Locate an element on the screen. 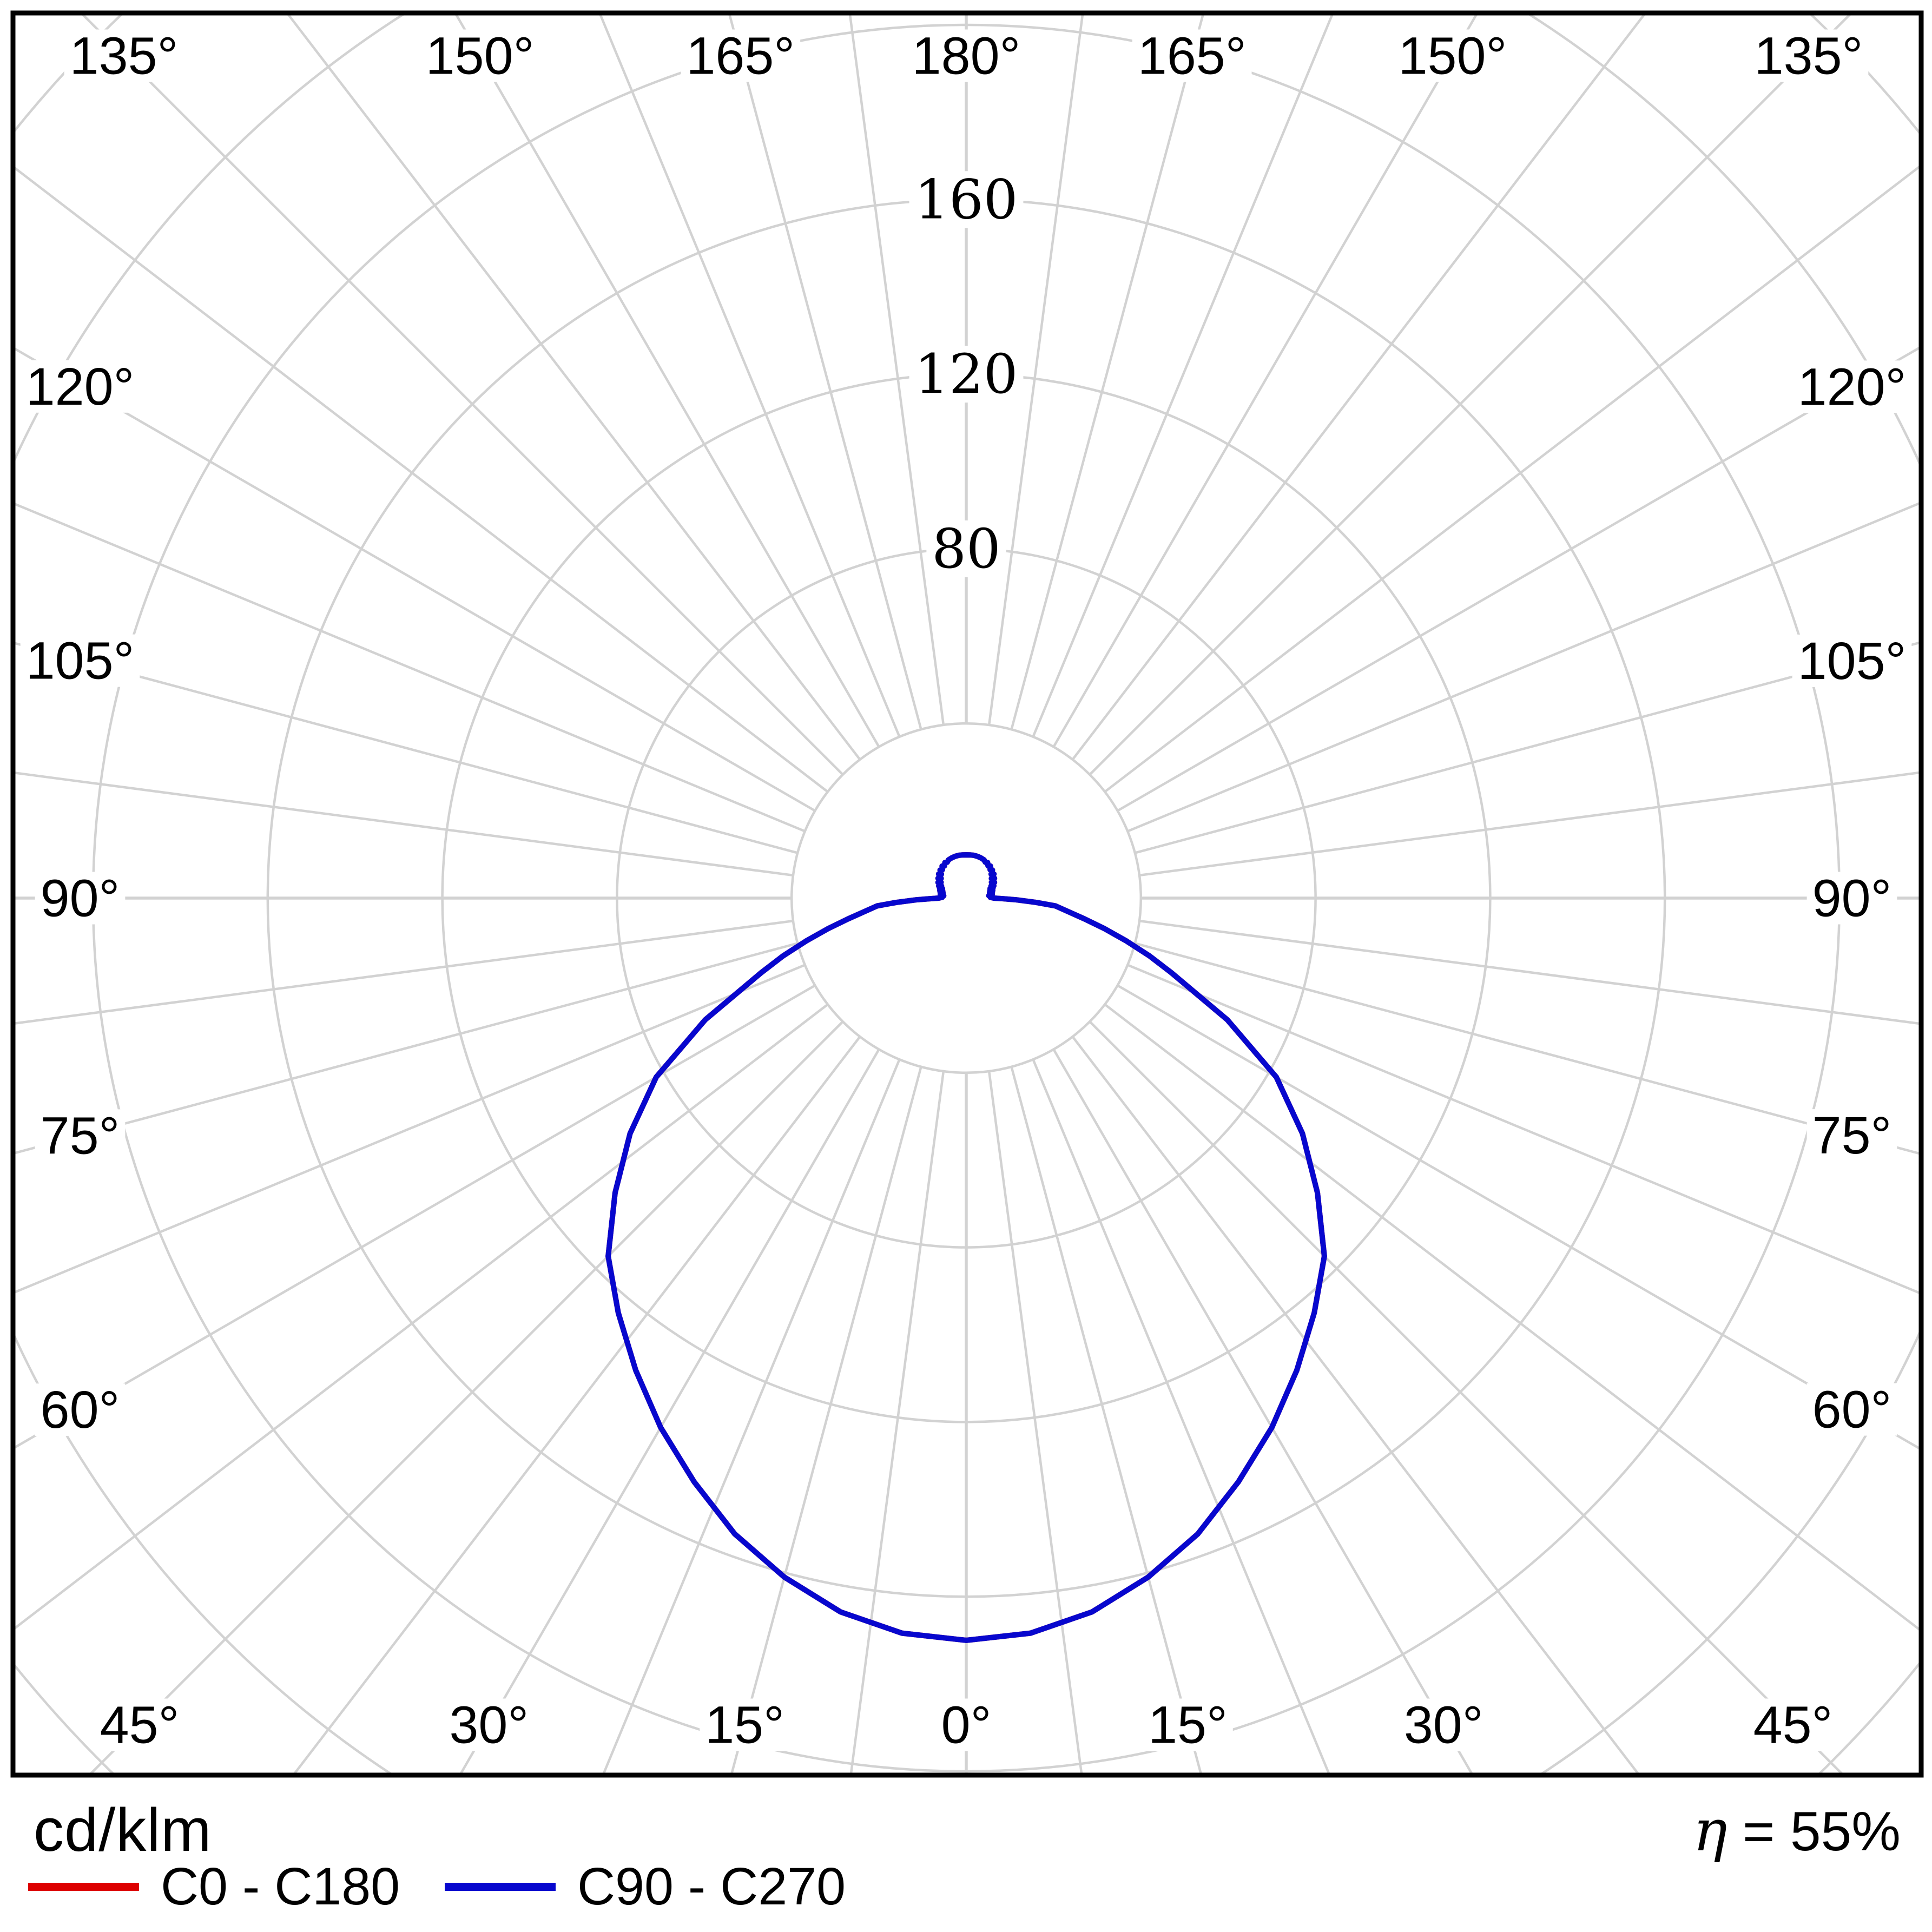  grid-spoke-247.5 is located at coordinates (409, 667).